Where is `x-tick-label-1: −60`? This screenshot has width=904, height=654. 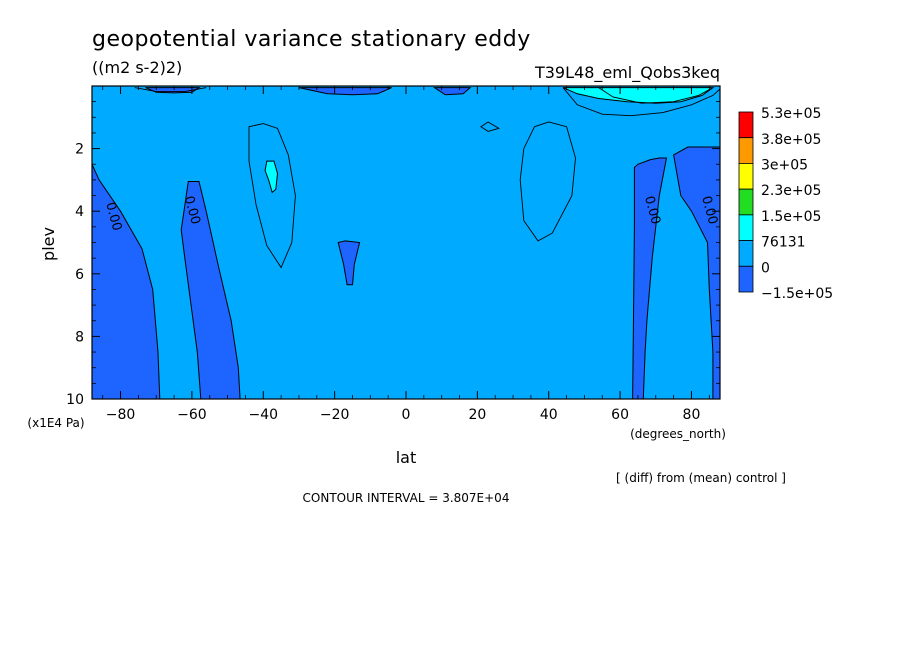
x-tick-label-1: −60 is located at coordinates (192, 415).